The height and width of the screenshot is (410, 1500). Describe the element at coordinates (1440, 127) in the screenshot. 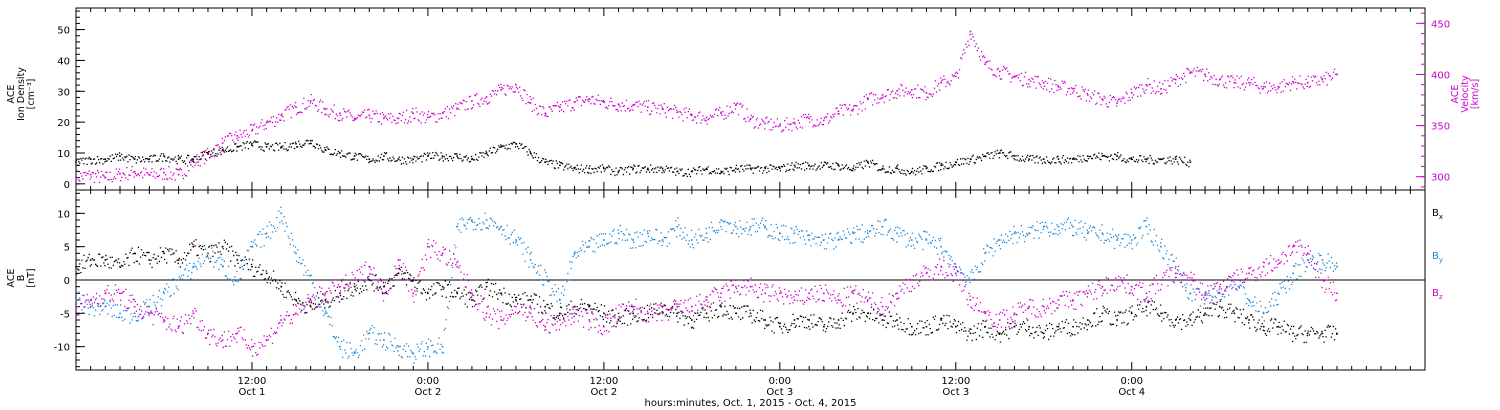

I see `velocity-axis-tick-label: 350` at that location.